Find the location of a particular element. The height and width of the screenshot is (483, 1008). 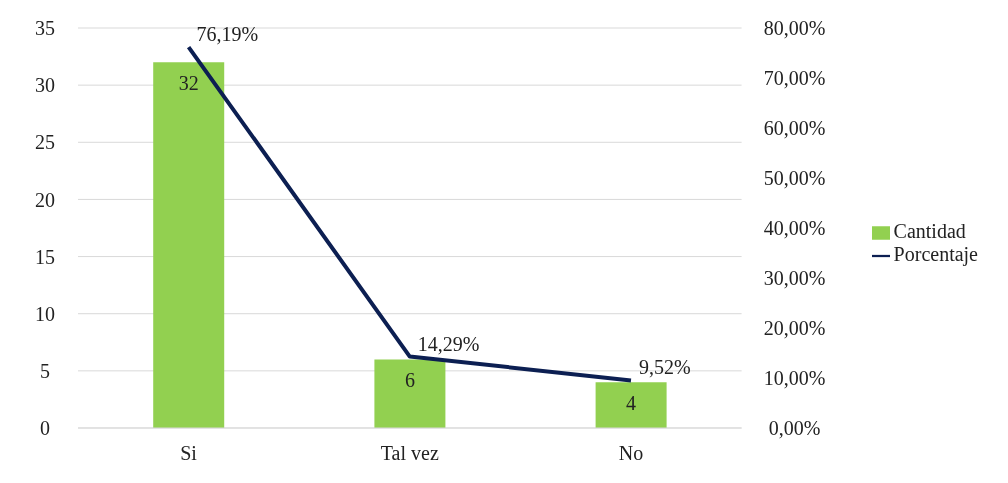

y-tick-label: 20 is located at coordinates (45, 199).